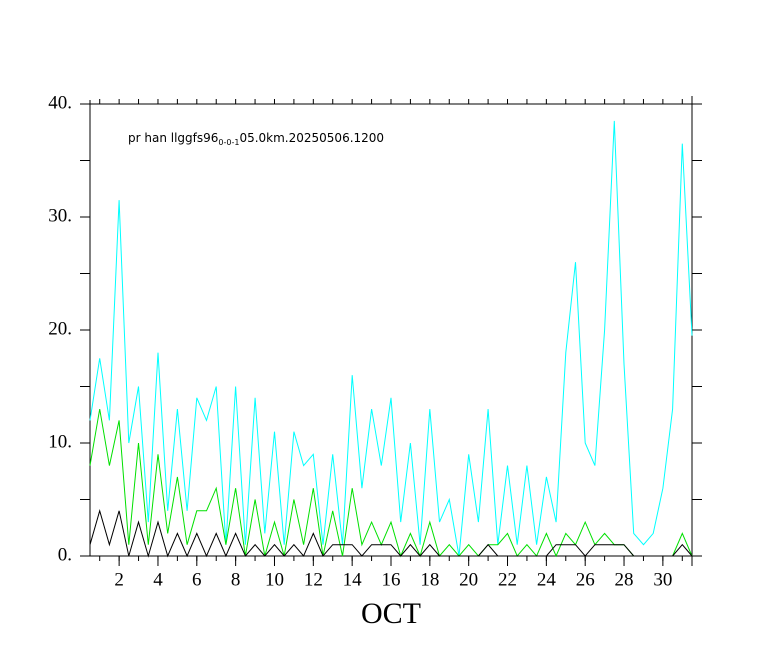  Describe the element at coordinates (197, 579) in the screenshot. I see `x-tick-label: 6` at that location.